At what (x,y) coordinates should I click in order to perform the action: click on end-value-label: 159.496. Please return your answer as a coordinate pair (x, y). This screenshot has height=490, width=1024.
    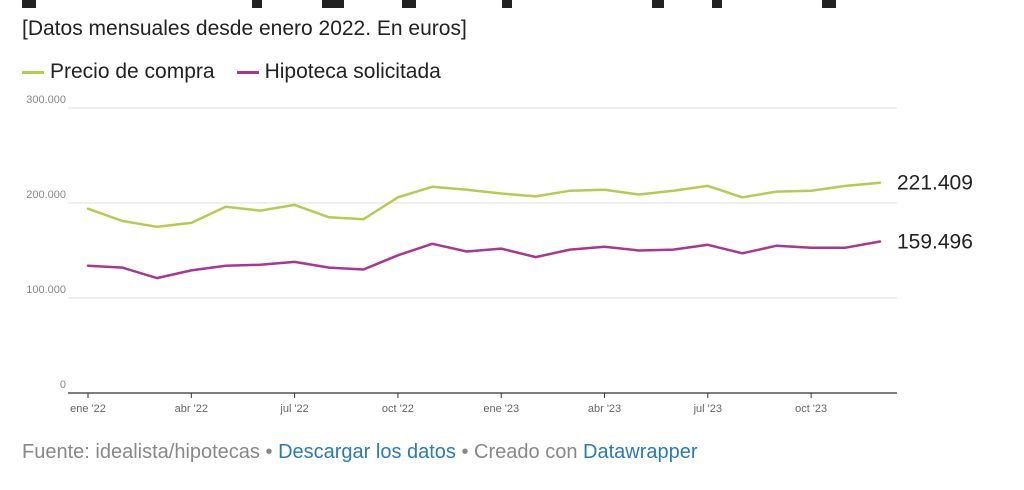
    Looking at the image, I should click on (935, 241).